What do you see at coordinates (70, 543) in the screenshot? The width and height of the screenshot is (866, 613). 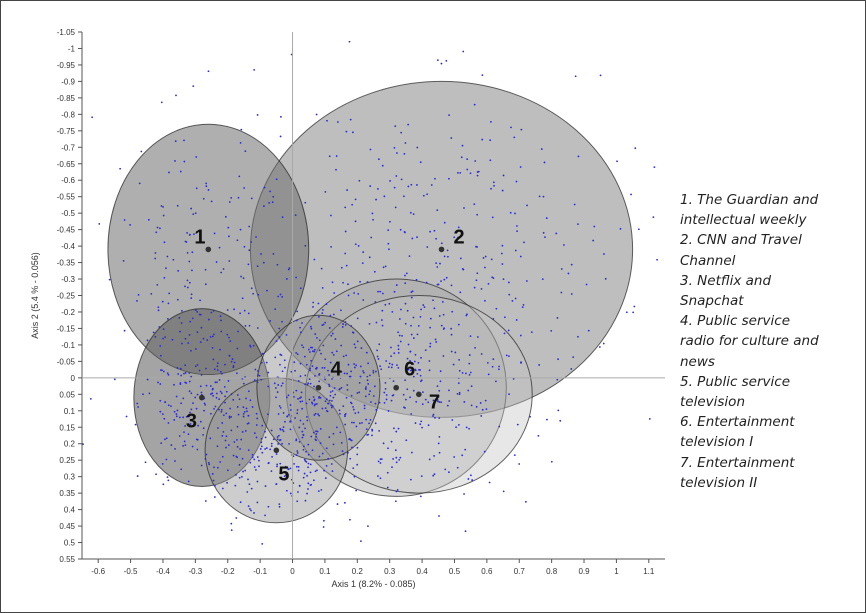 I see `y-tick-label: 0.5` at bounding box center [70, 543].